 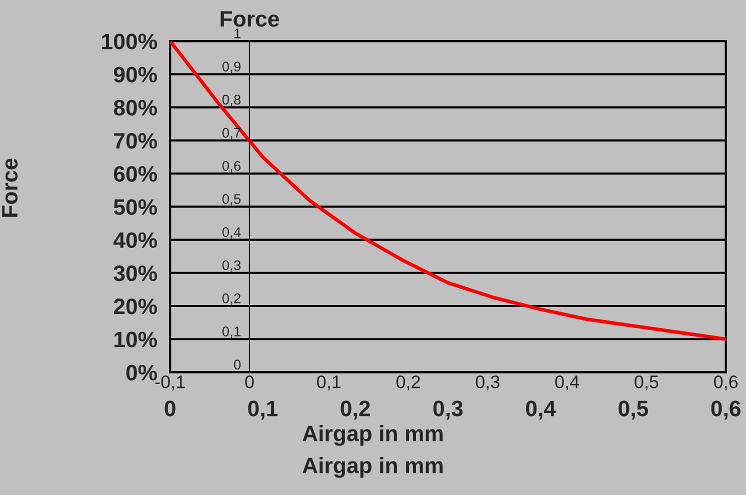 What do you see at coordinates (633, 410) in the screenshot?
I see `x-tick-label: 0,5` at bounding box center [633, 410].